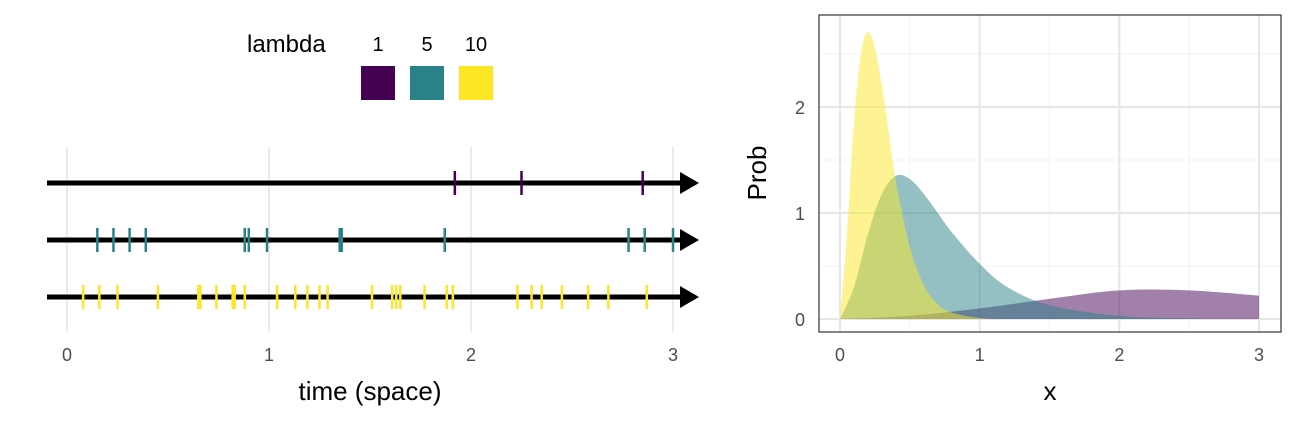 This screenshot has height=421, width=1296. I want to click on left-x-tick-label: 2, so click(471, 355).